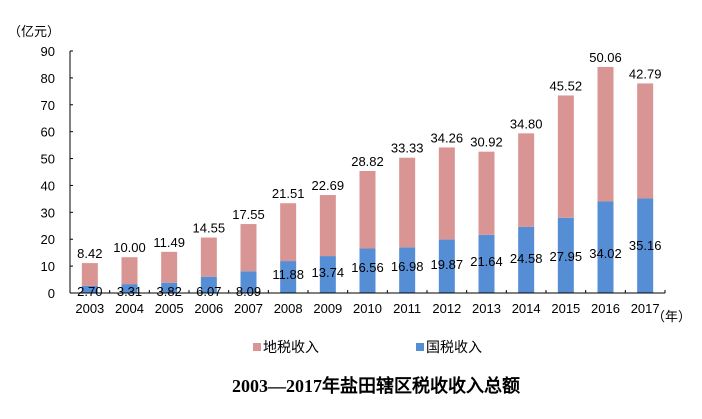 Image resolution: width=702 pixels, height=419 pixels. I want to click on y-axis-unit-label: （亿元）, so click(34, 31).